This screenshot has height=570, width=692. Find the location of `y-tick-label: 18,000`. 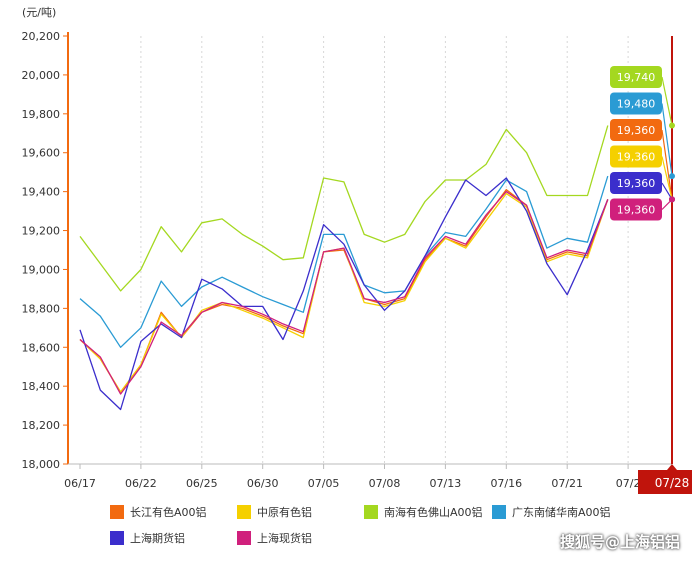

y-tick-label: 18,000 is located at coordinates (41, 464).